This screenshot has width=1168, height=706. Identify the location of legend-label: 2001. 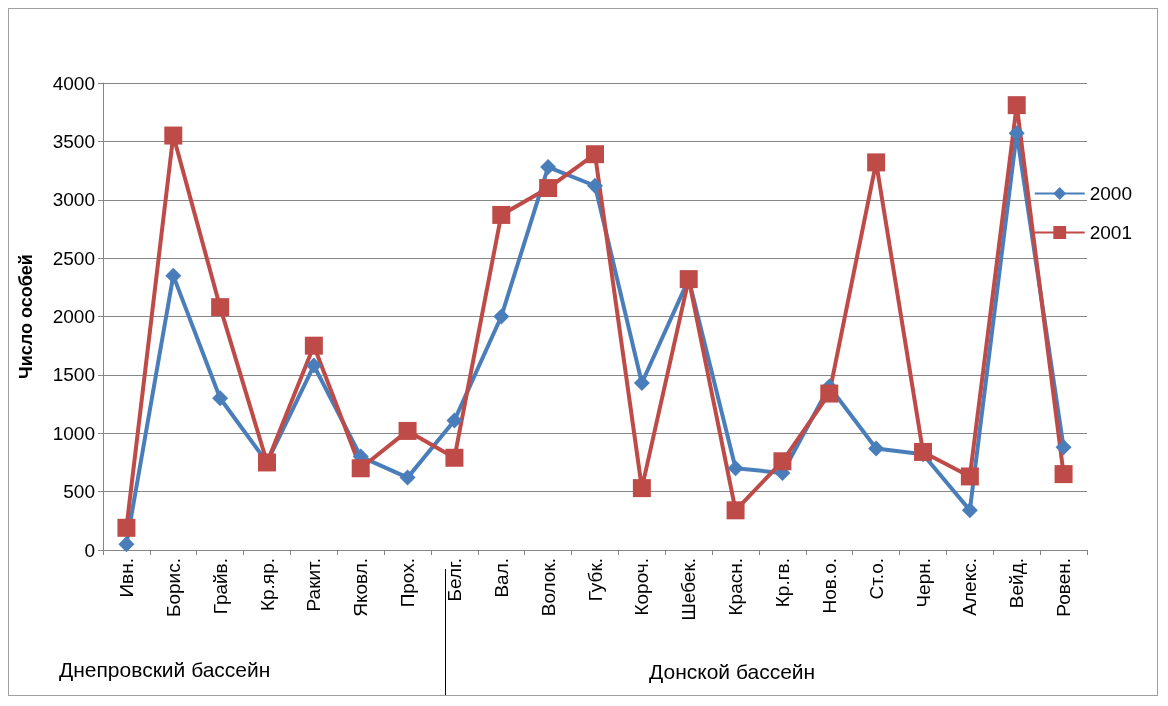
(1111, 232).